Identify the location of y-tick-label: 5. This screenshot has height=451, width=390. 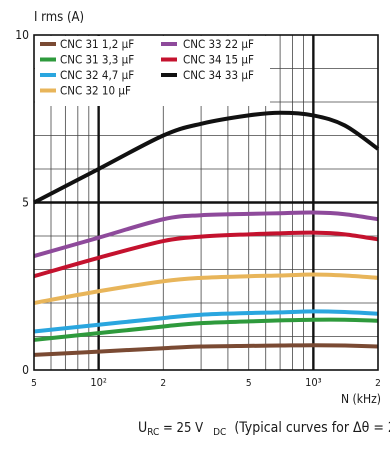
(25, 203).